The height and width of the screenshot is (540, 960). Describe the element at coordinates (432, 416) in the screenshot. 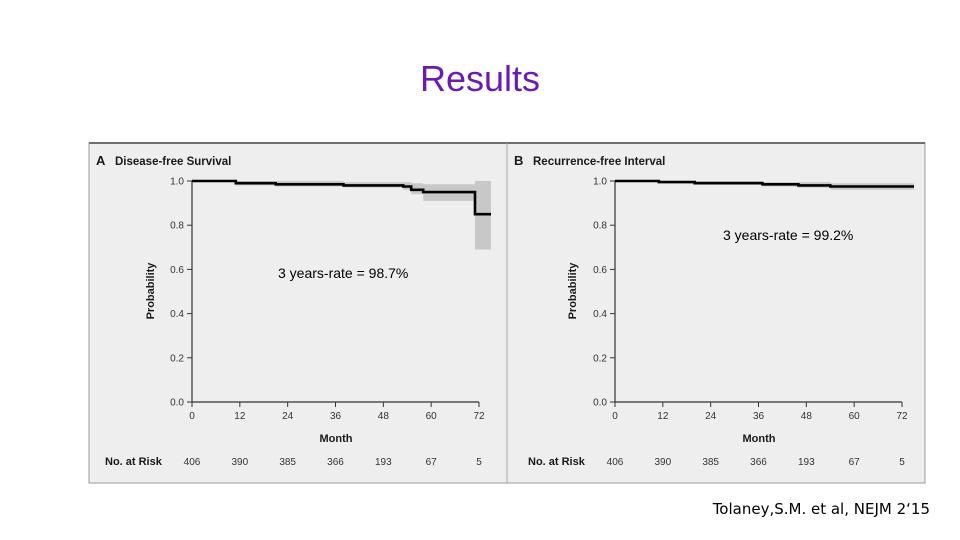

I see `panel-a-x-tick-label: 60` at that location.